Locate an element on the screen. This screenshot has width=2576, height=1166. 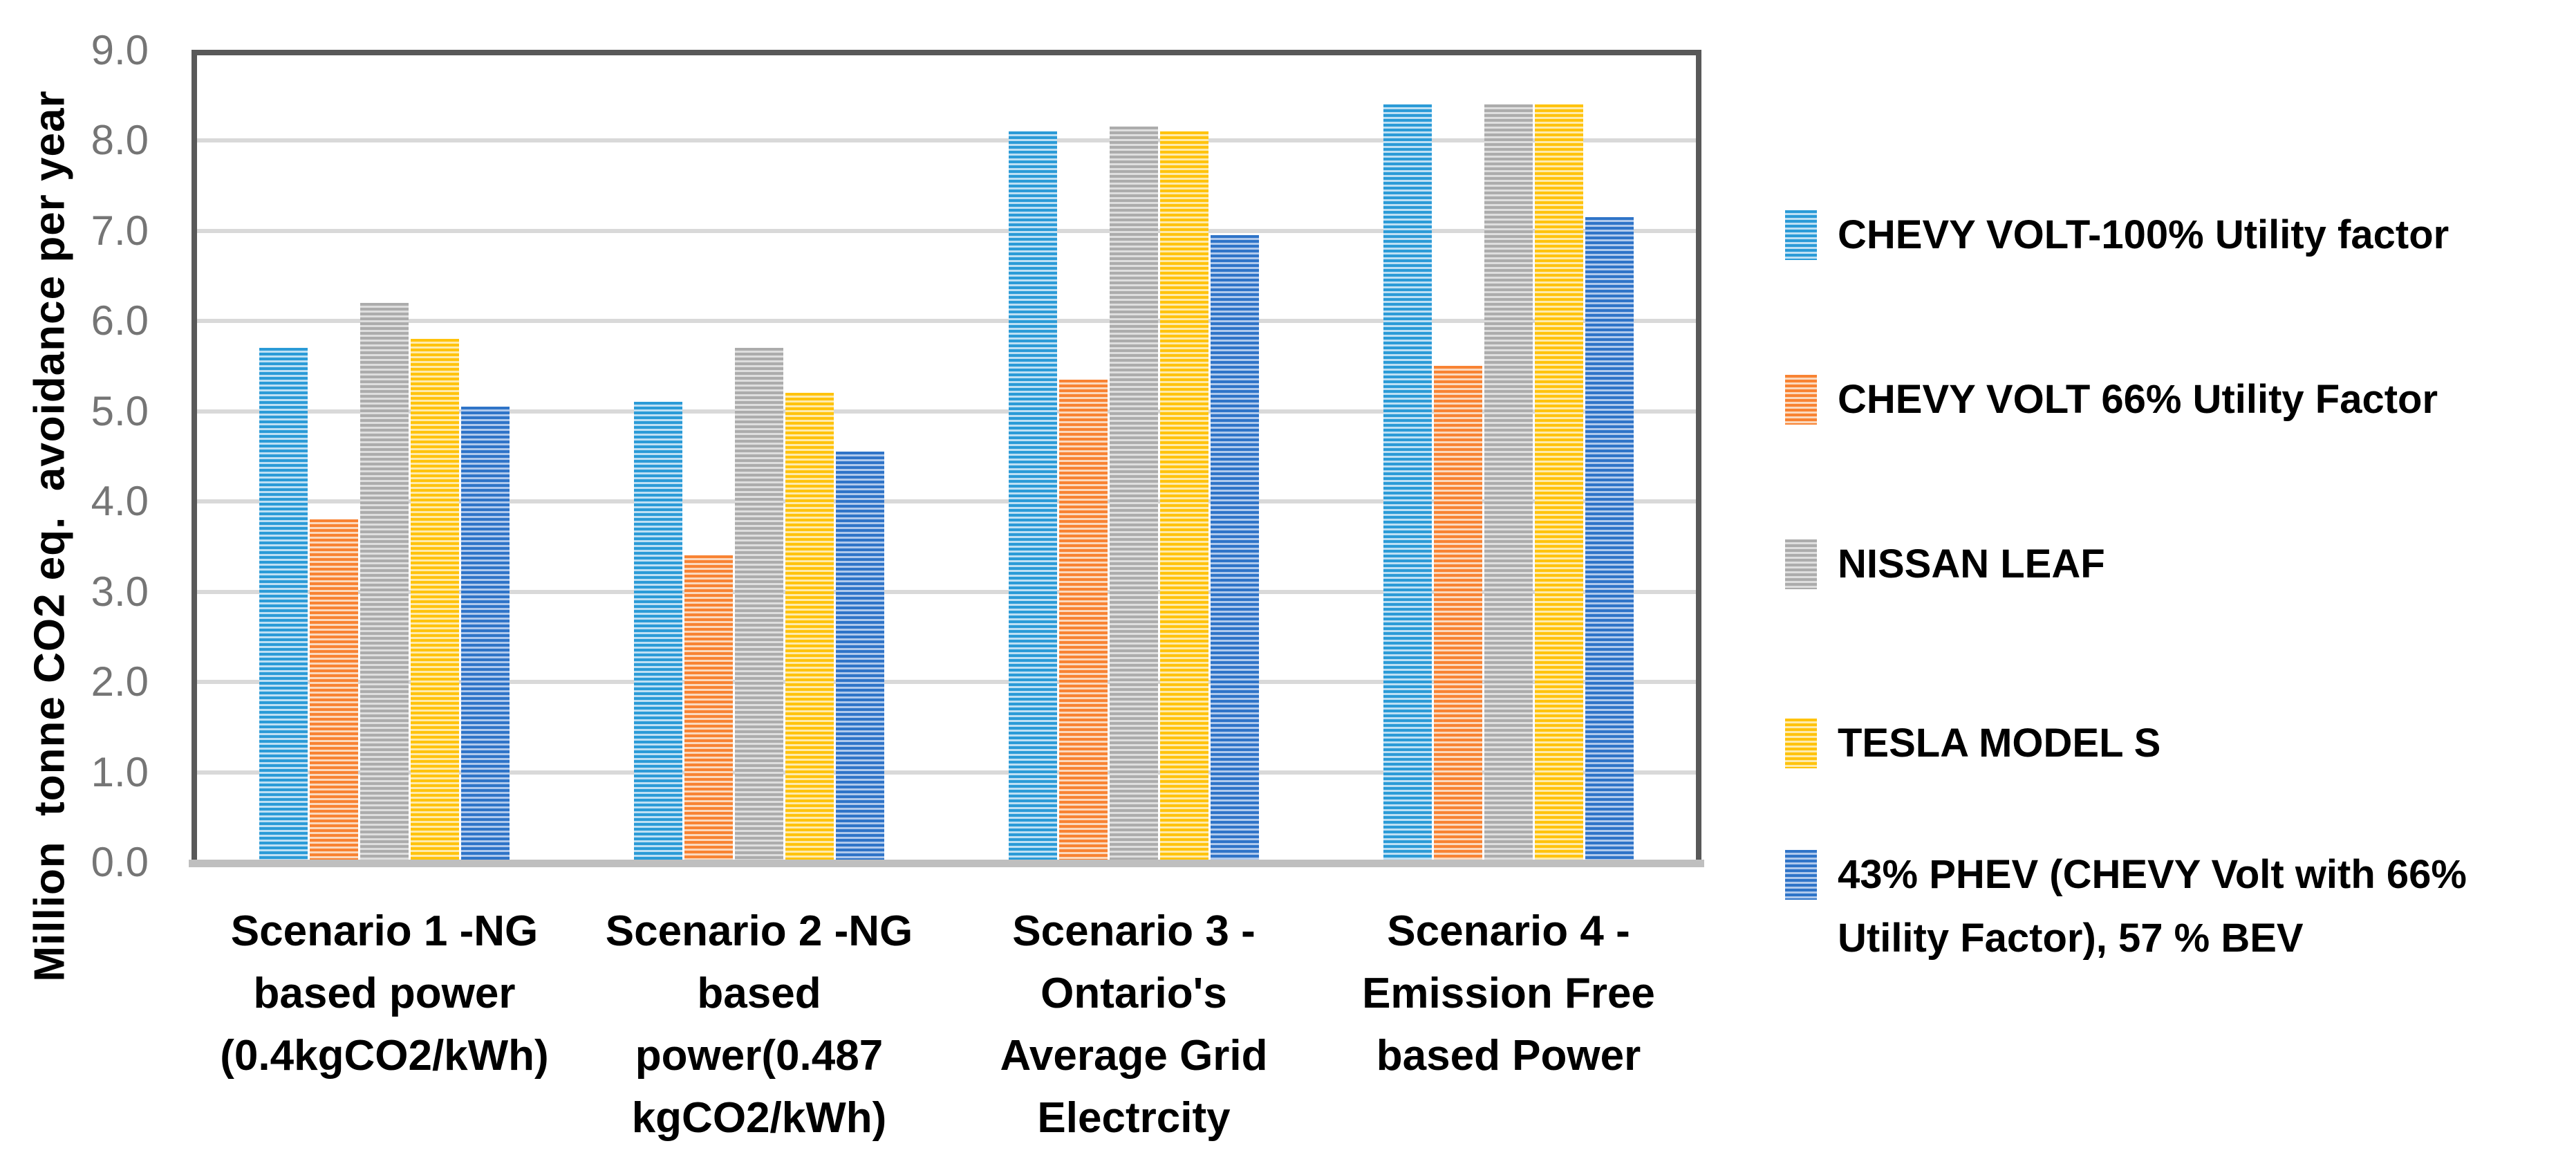
x-category-label-line: Scenario 4 - is located at coordinates (1508, 931).